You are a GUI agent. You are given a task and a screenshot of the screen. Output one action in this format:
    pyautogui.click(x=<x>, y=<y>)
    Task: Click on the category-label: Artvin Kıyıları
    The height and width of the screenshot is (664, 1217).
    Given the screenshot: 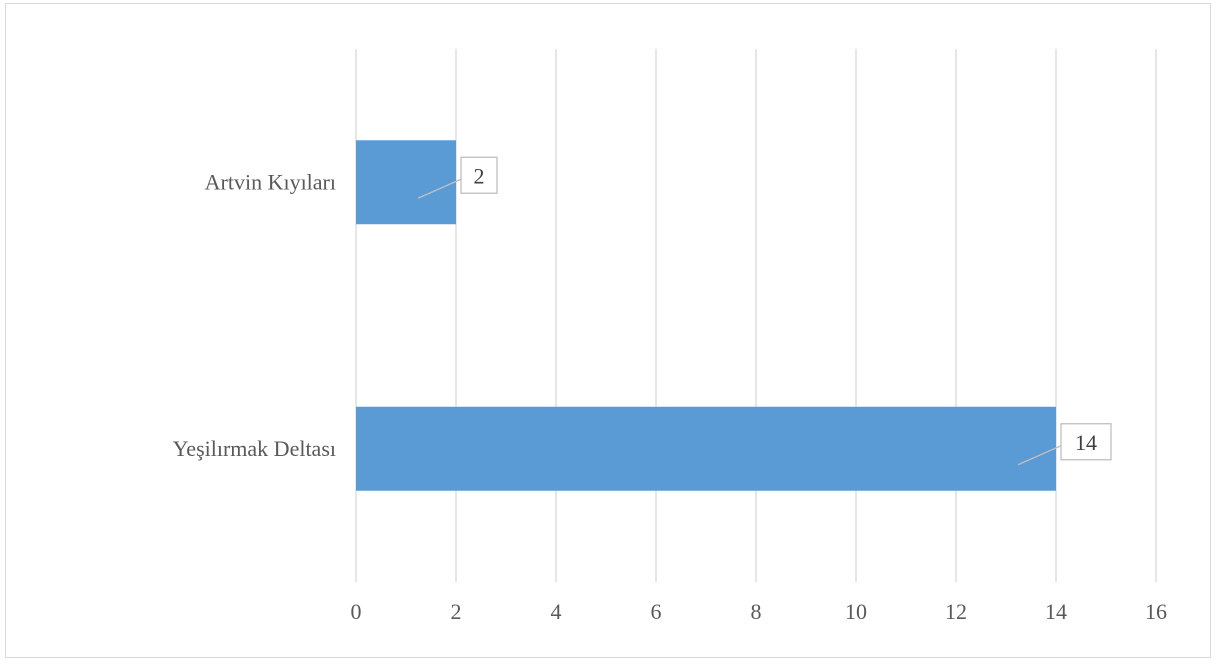 What is the action you would take?
    pyautogui.click(x=270, y=181)
    